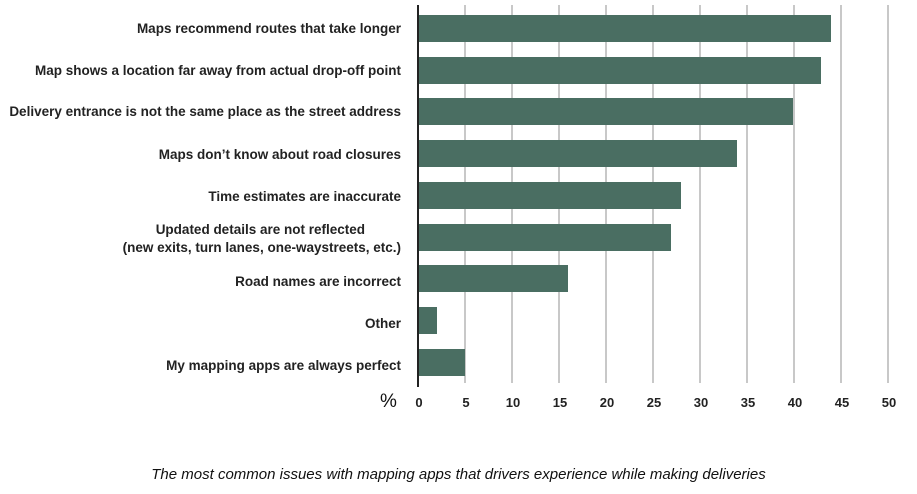  I want to click on category-label: Other, so click(382, 323).